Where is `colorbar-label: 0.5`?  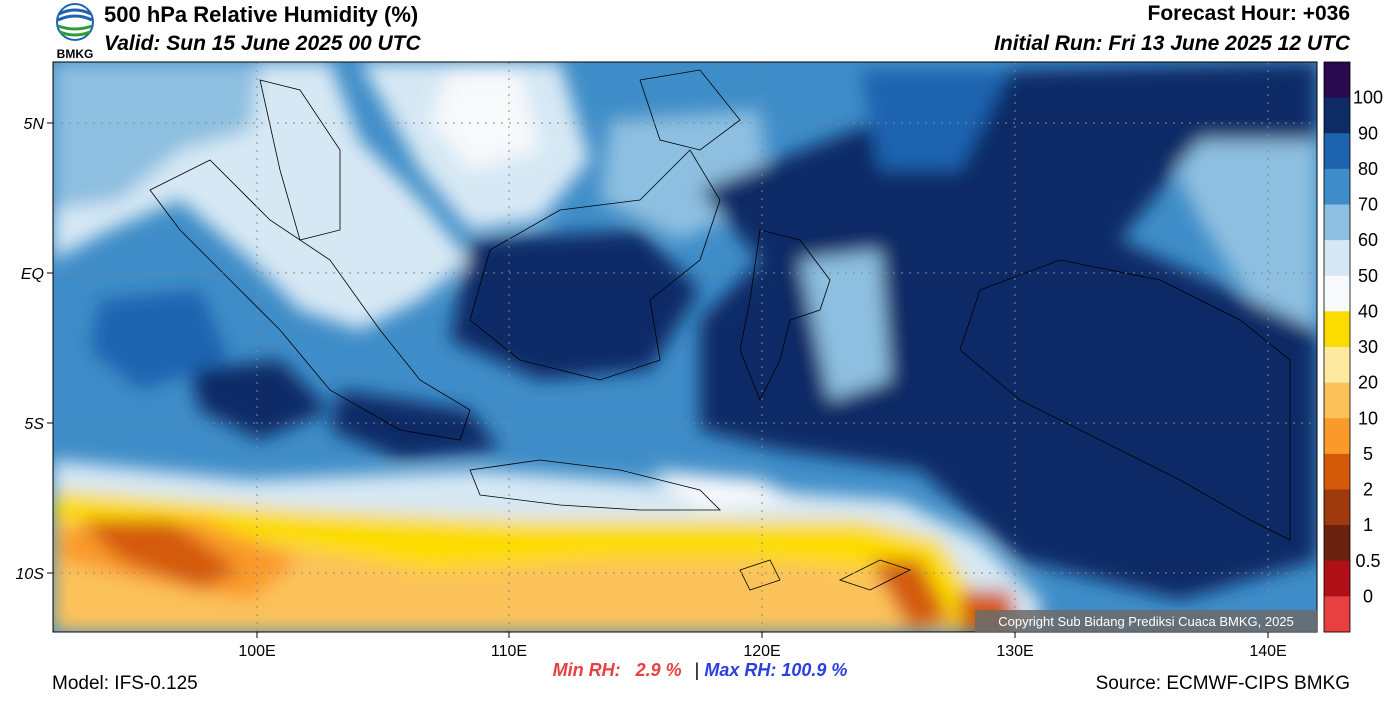
colorbar-label: 0.5 is located at coordinates (1367, 561).